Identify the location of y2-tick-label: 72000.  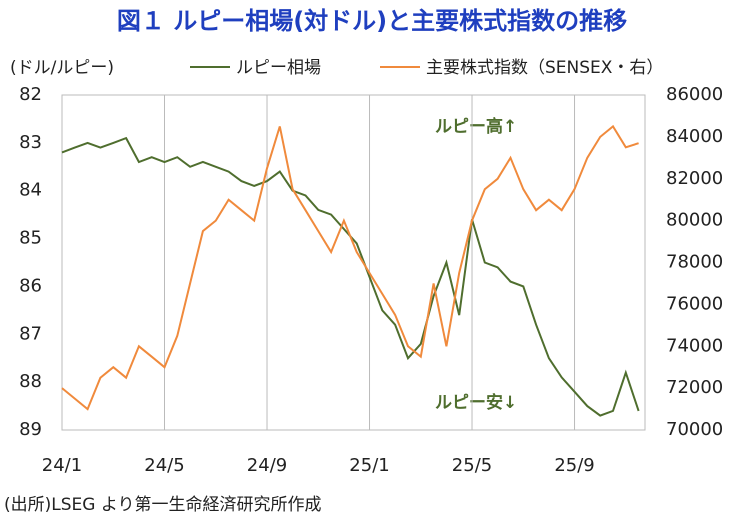
(694, 387).